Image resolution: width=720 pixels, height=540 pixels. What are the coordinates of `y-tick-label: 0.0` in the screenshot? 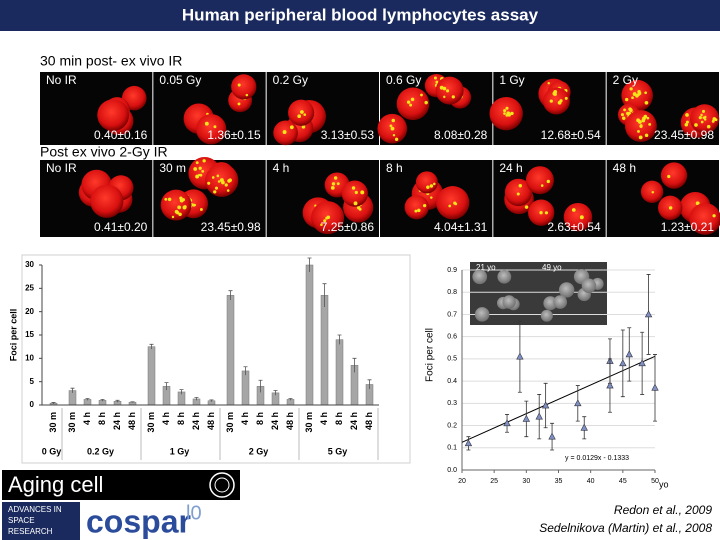 It's located at (452, 470).